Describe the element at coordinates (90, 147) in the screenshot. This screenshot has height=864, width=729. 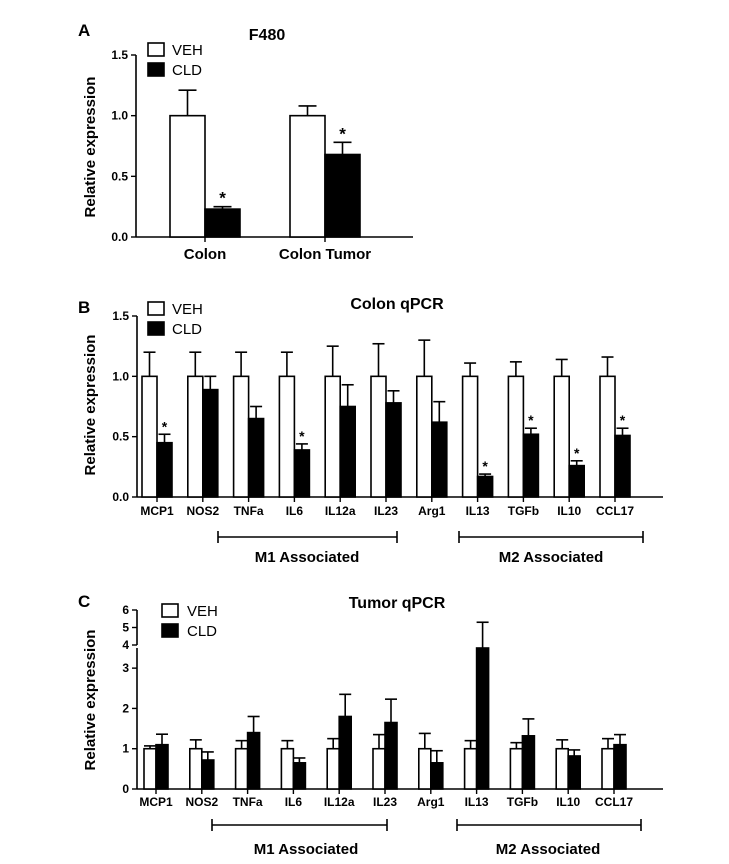
I see `y-axis-label-a: Relative expression` at that location.